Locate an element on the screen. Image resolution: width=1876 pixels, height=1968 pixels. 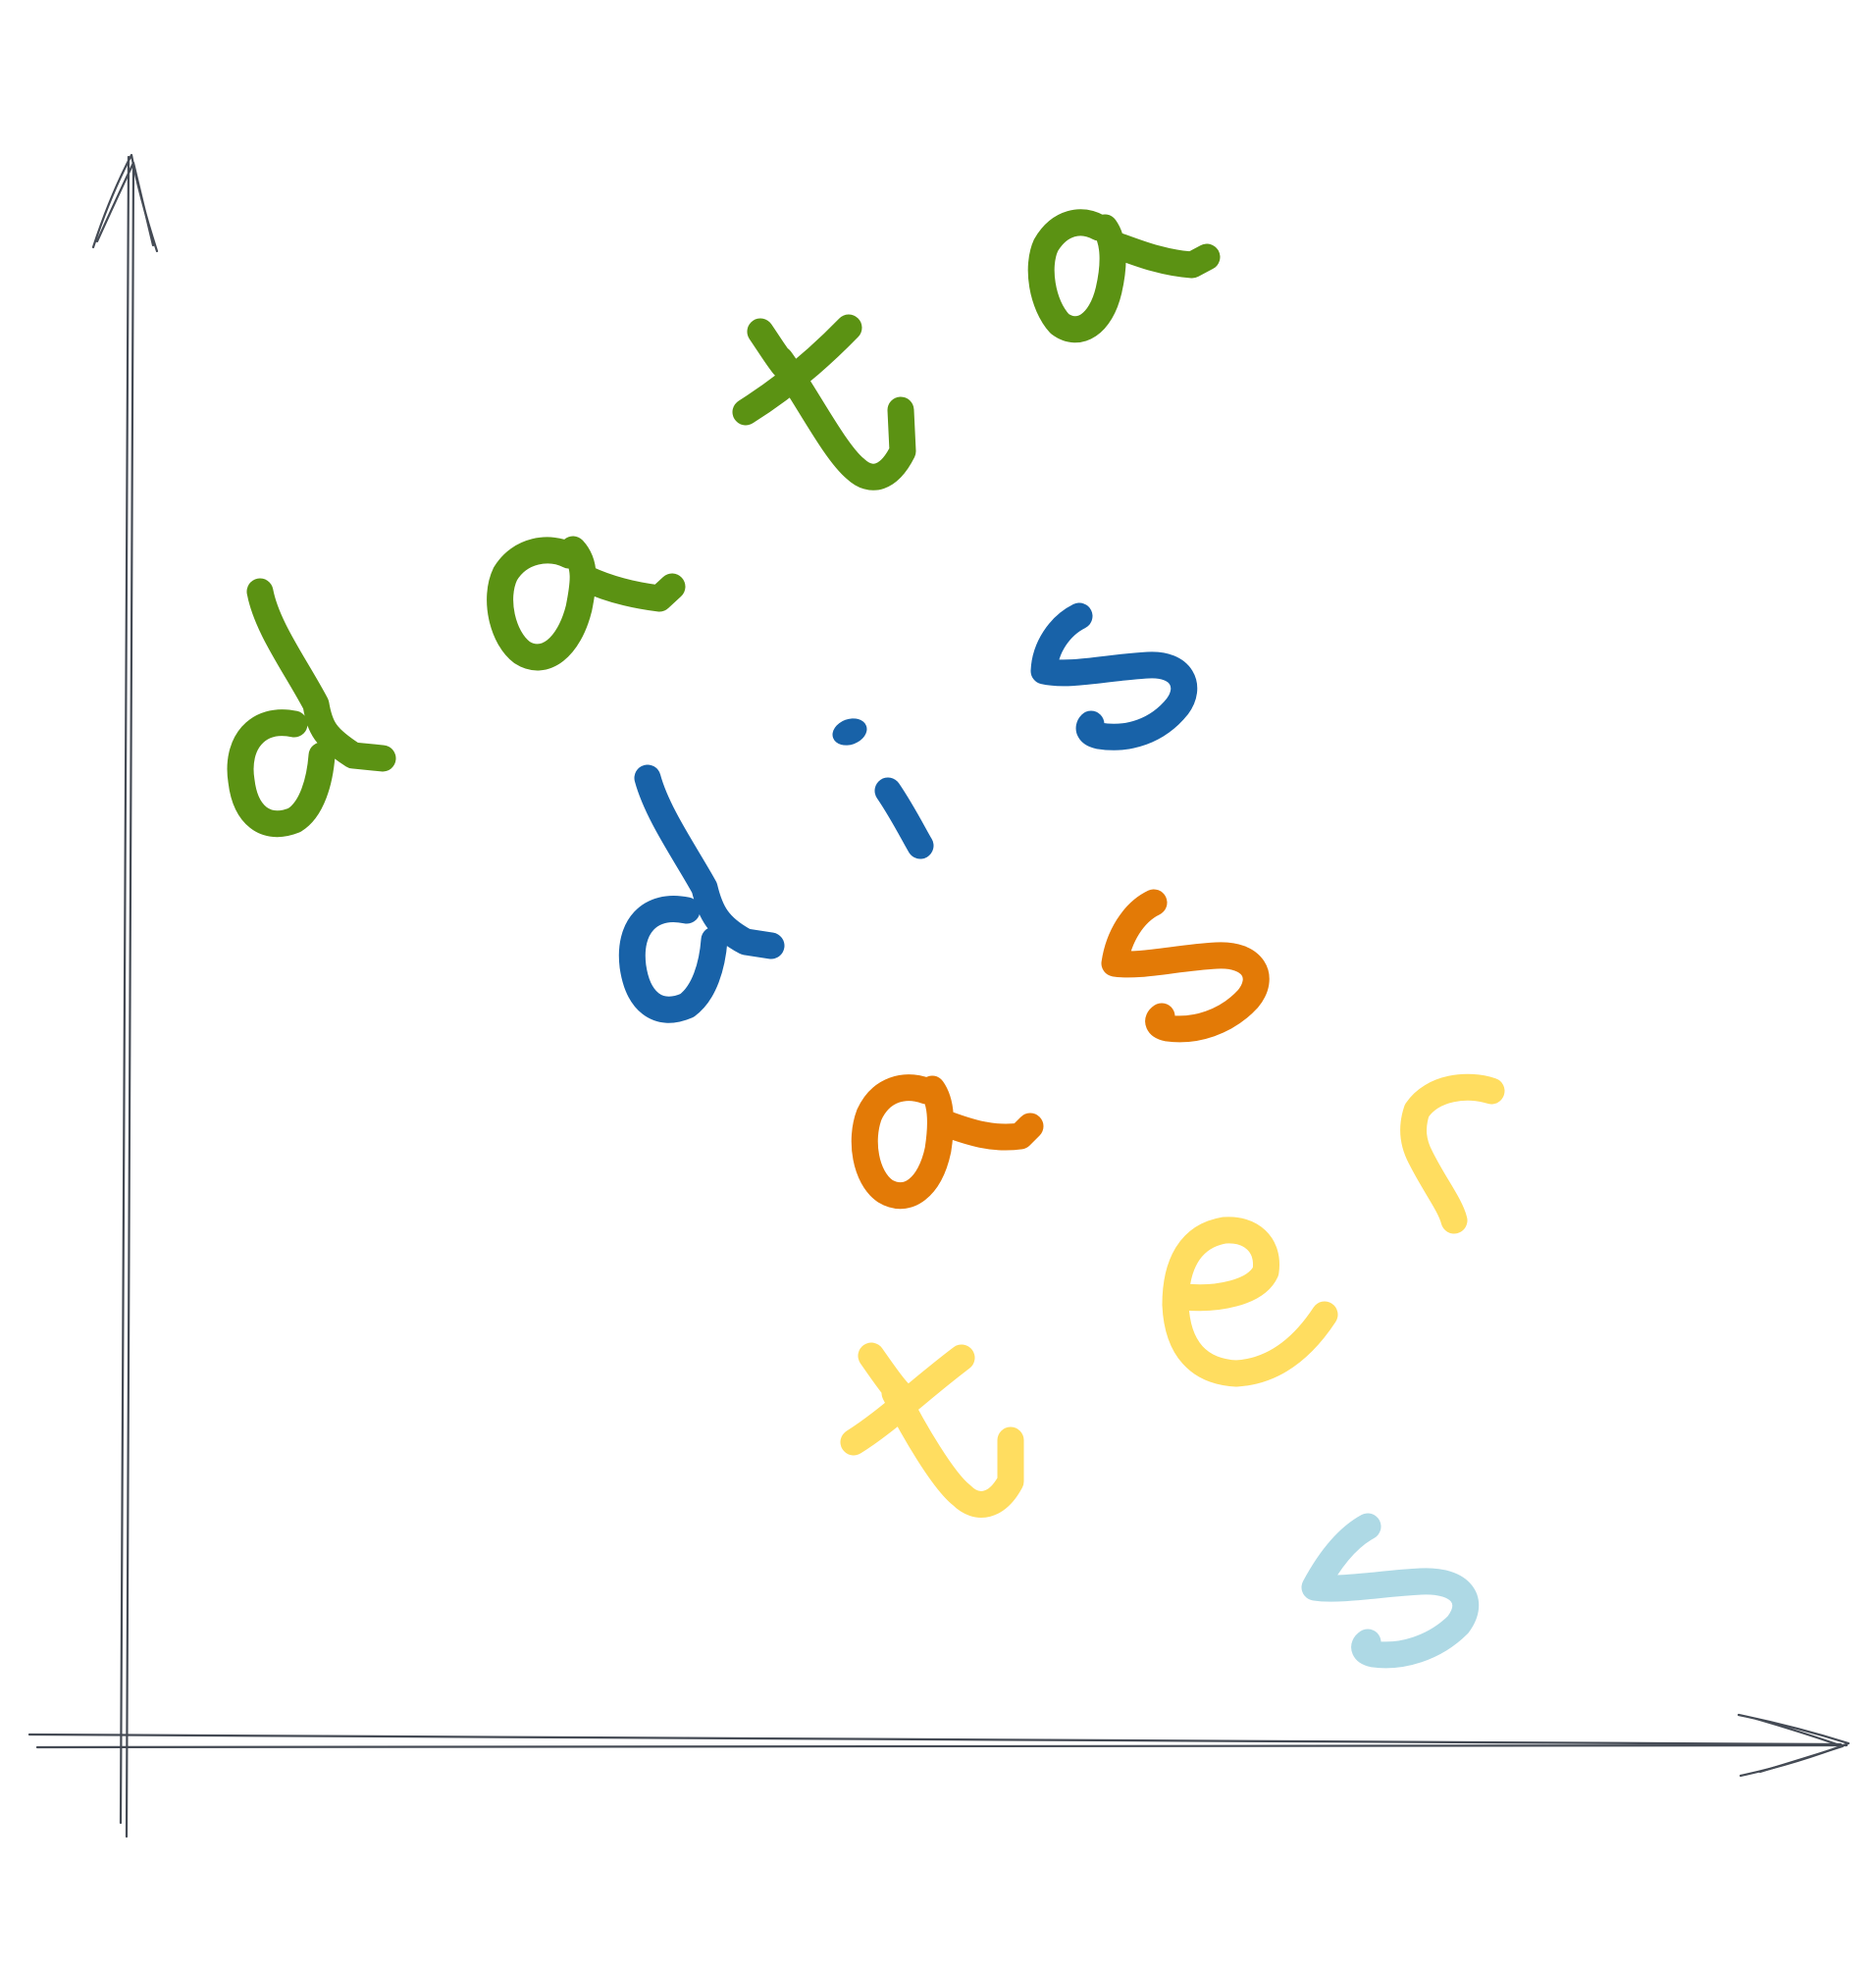
x-axis-line is located at coordinates (935, 1739).